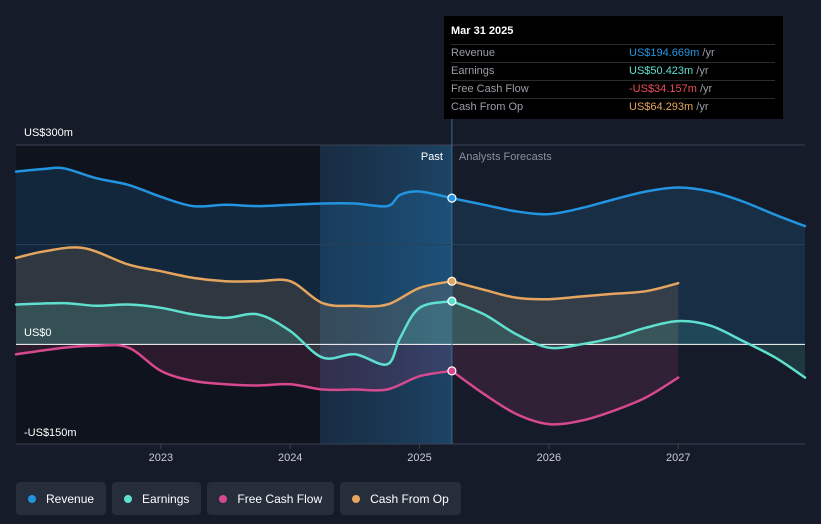 The height and width of the screenshot is (524, 821). I want to click on legend-item-cash-from-op: Cash From Op, so click(400, 498).